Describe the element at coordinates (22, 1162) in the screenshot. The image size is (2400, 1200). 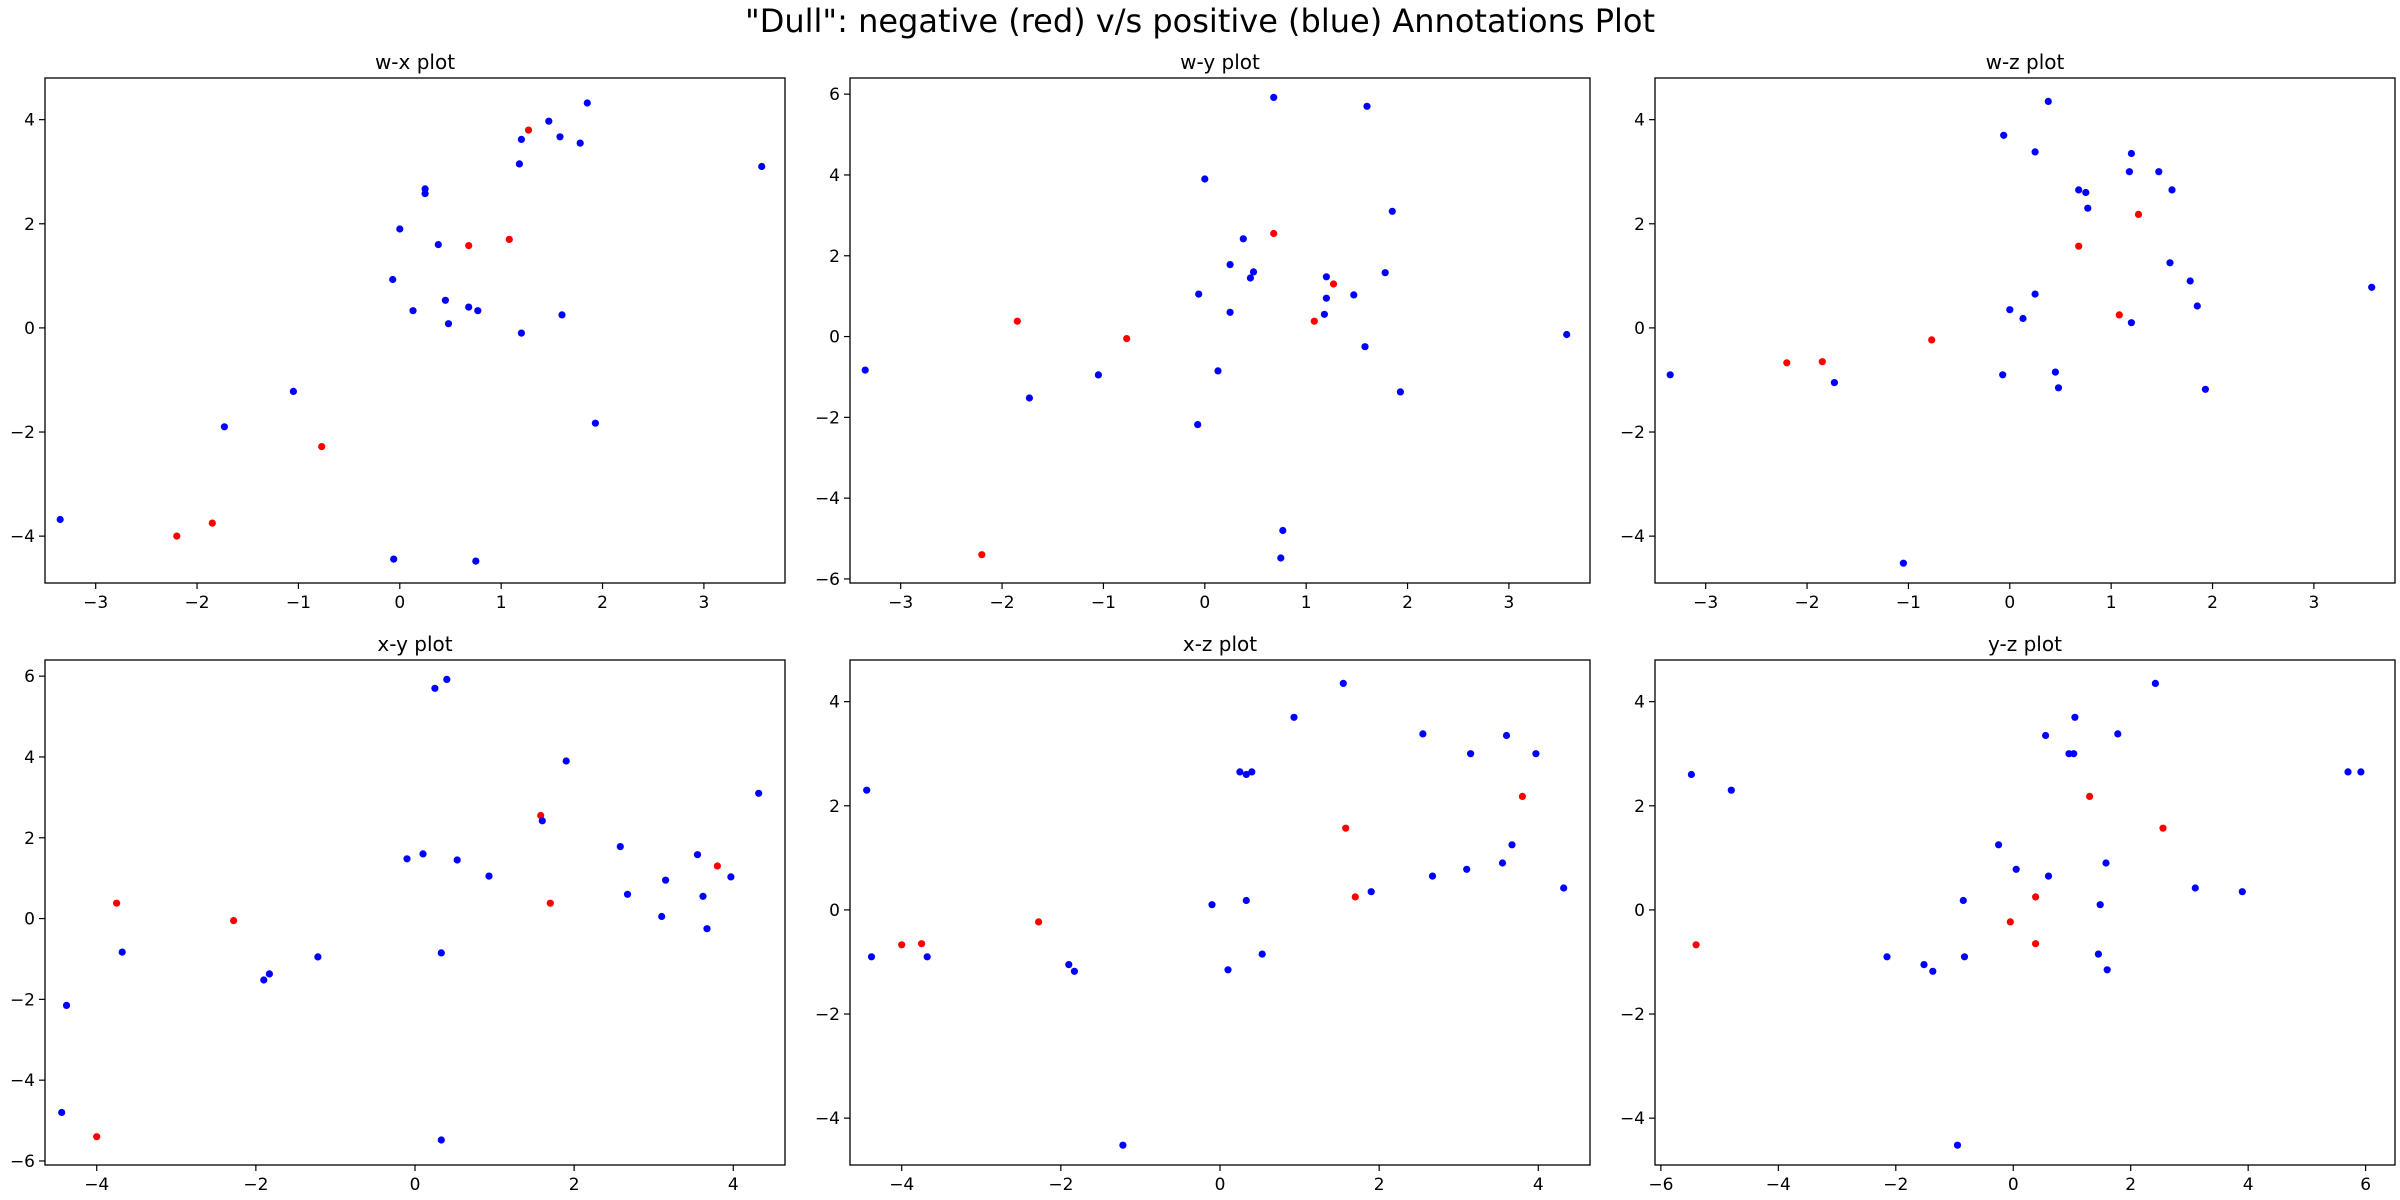
I see `y-tick-label: −6` at that location.